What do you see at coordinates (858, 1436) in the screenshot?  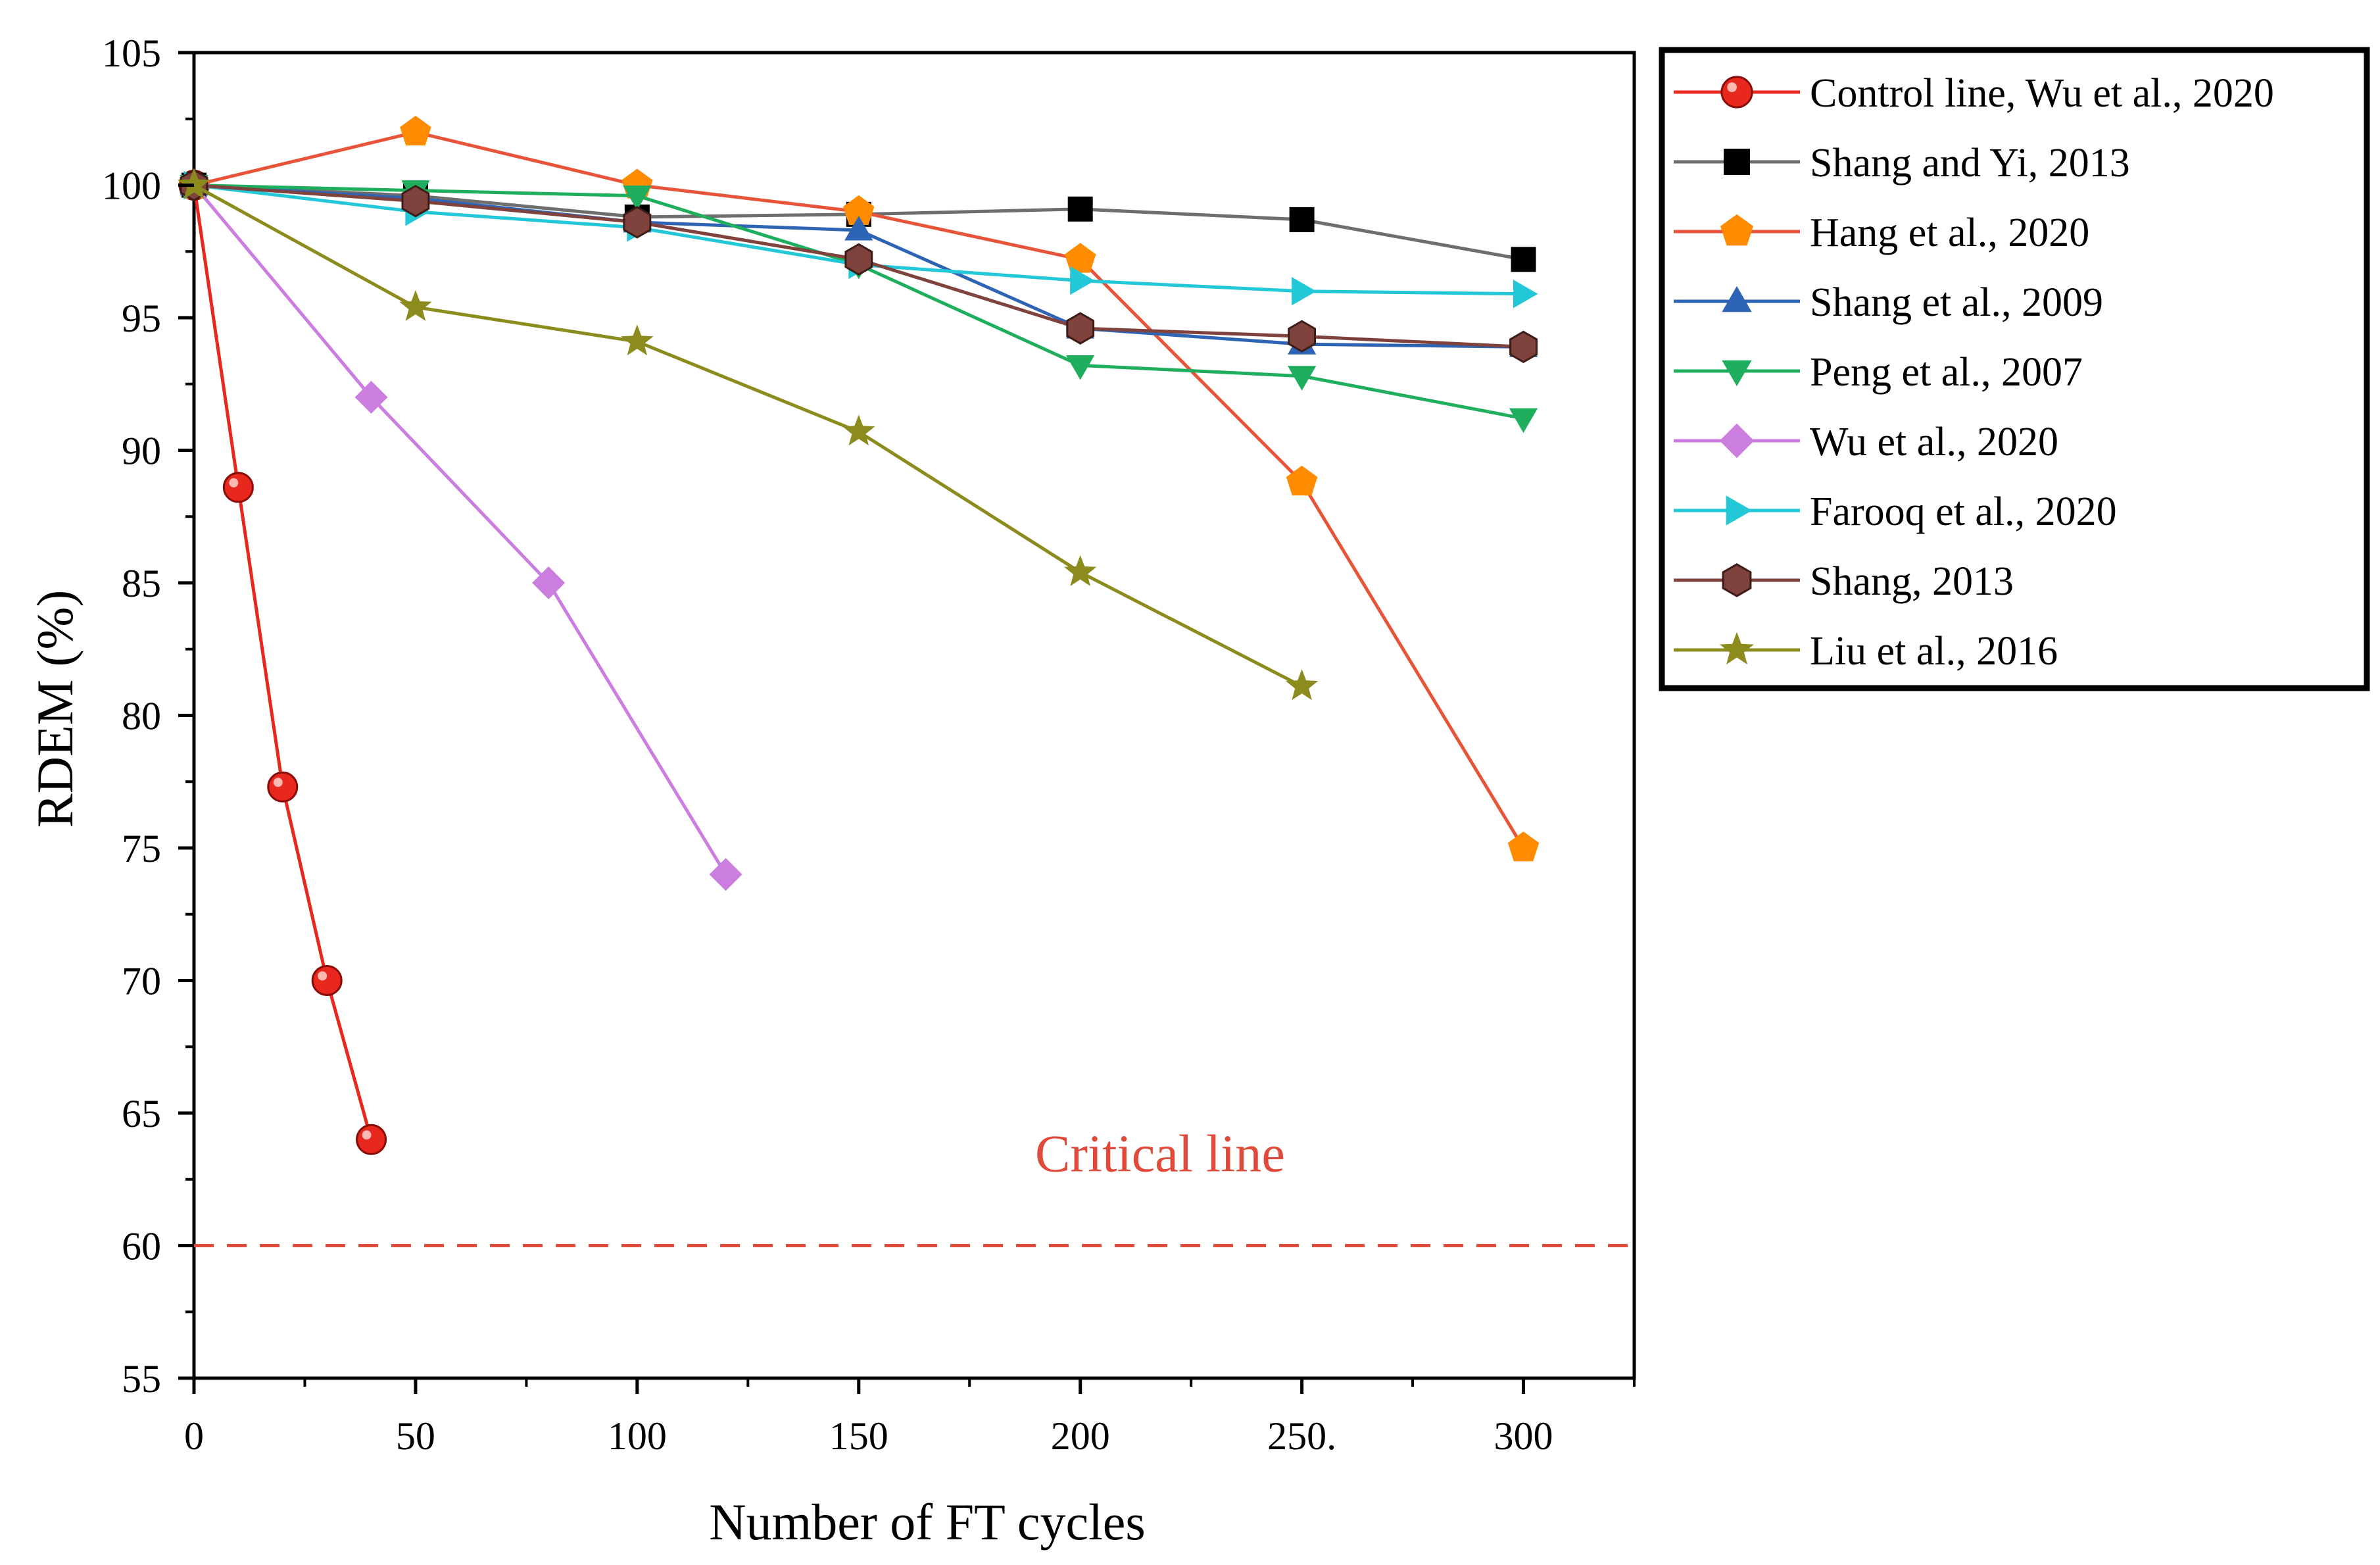 I see `x-tick-label: 150` at bounding box center [858, 1436].